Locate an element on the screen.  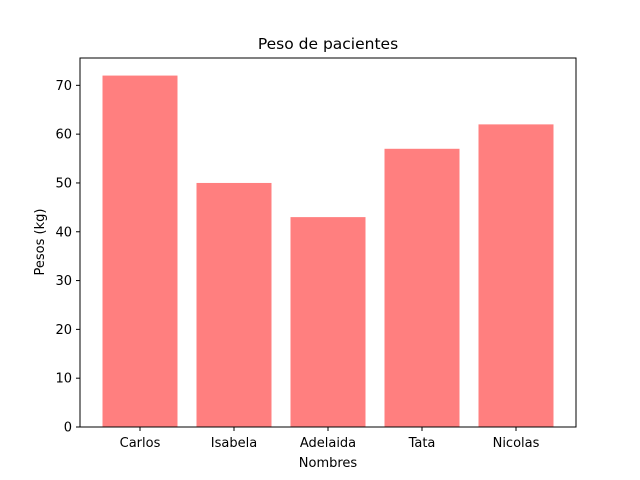
y-tick-label: 20 is located at coordinates (63, 330).